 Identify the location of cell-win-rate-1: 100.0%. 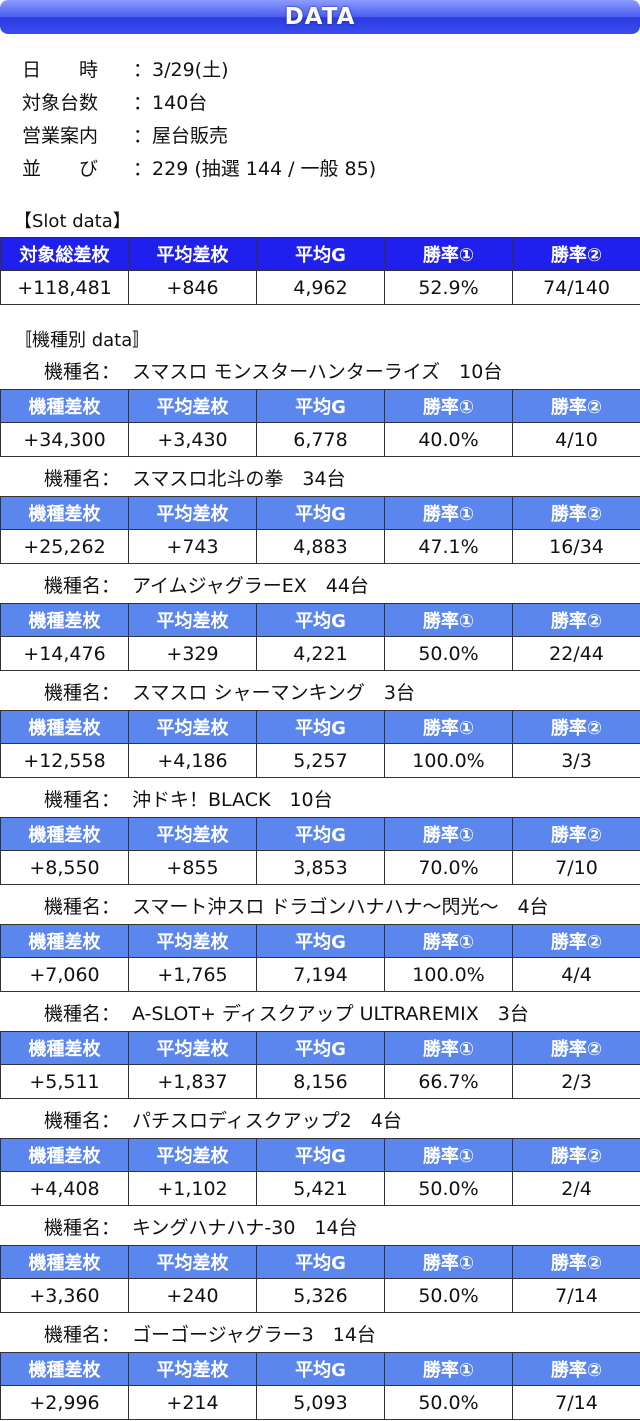
(448, 760).